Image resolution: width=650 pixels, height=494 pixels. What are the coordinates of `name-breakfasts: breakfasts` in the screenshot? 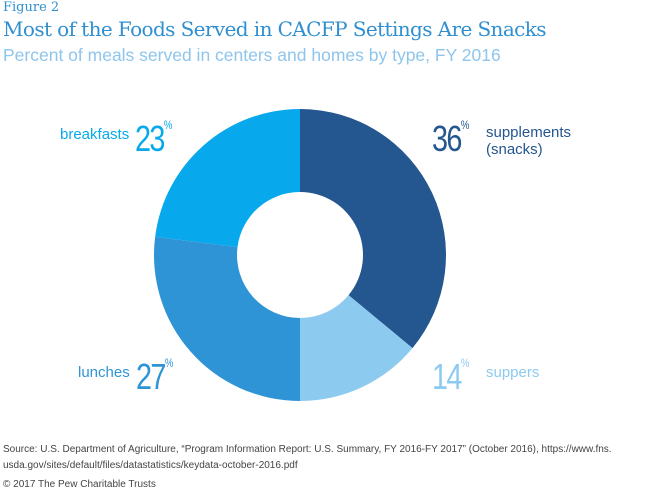 It's located at (95, 134).